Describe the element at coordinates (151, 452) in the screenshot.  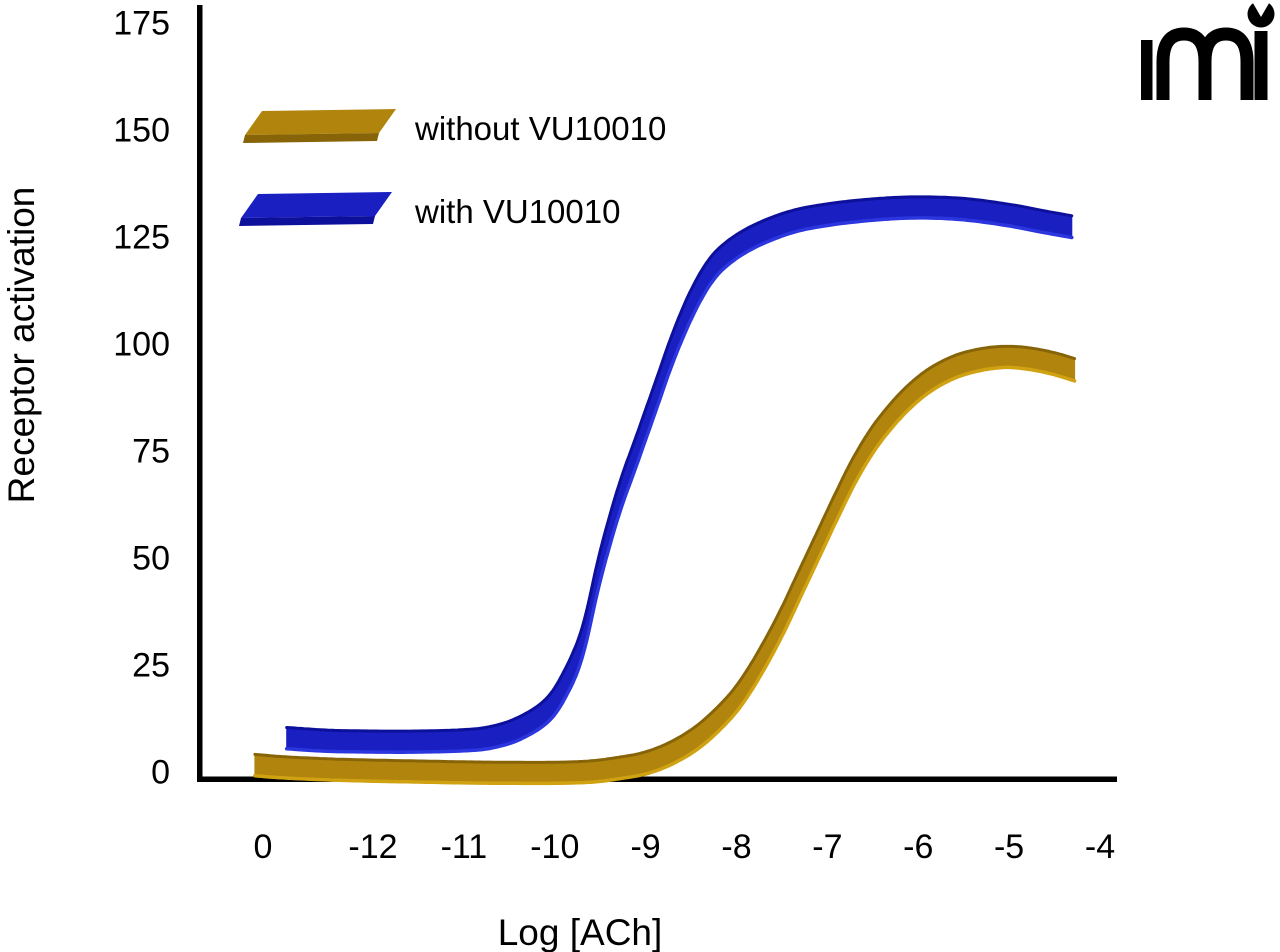
I see `y-tick-75: 75` at that location.